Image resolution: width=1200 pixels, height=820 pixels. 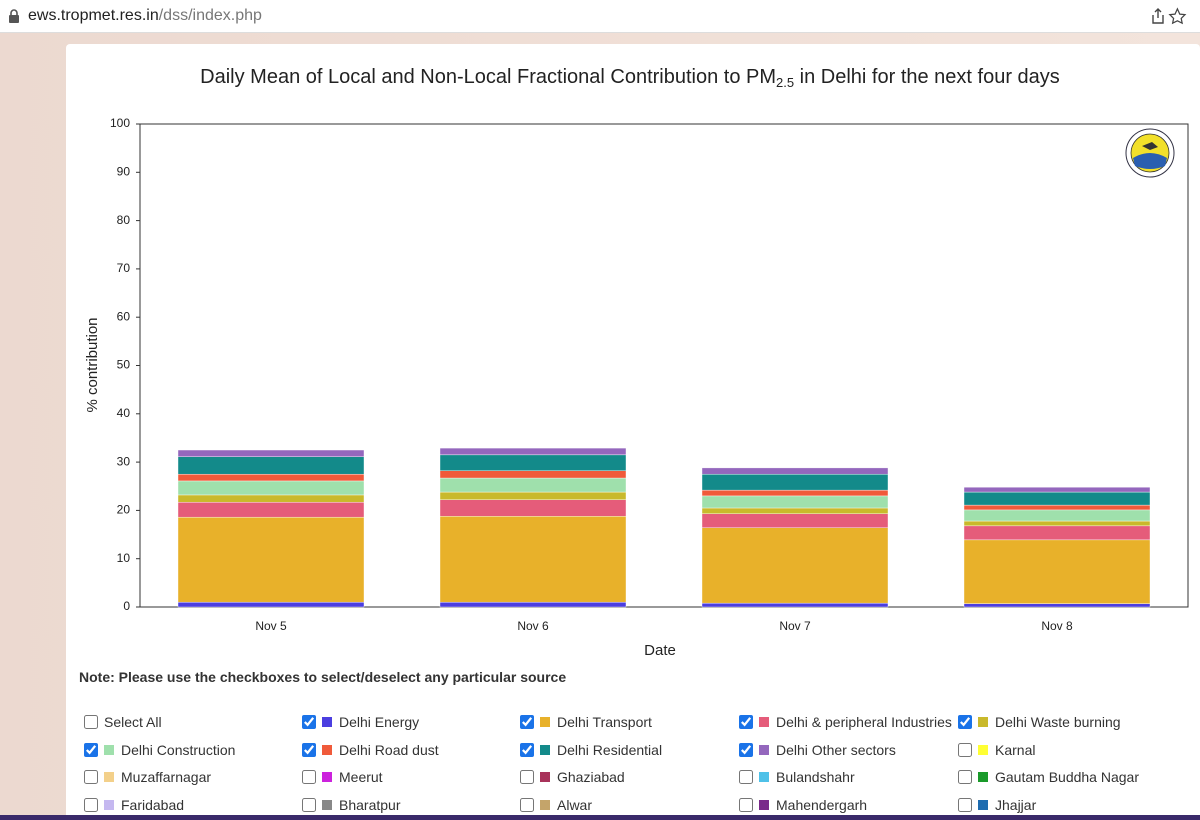 What do you see at coordinates (93, 15) in the screenshot?
I see `url-host: ews.tropmet.res.in` at bounding box center [93, 15].